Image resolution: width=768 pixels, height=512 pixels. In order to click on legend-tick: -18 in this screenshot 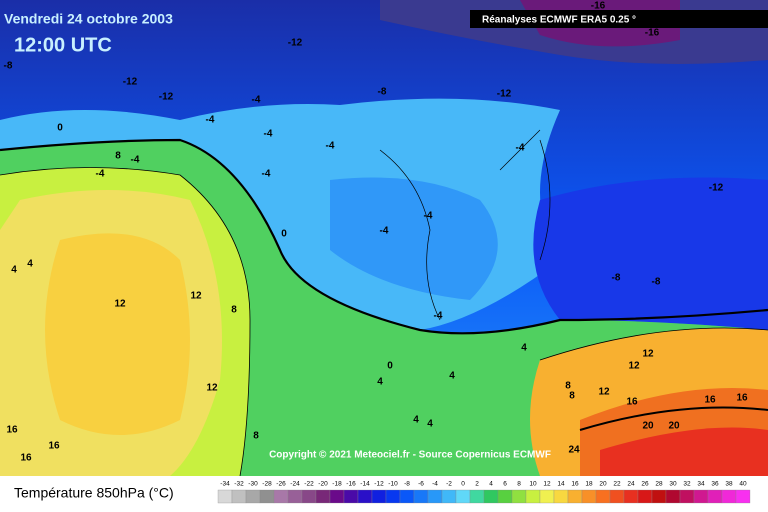, I will do `click(337, 484)`.